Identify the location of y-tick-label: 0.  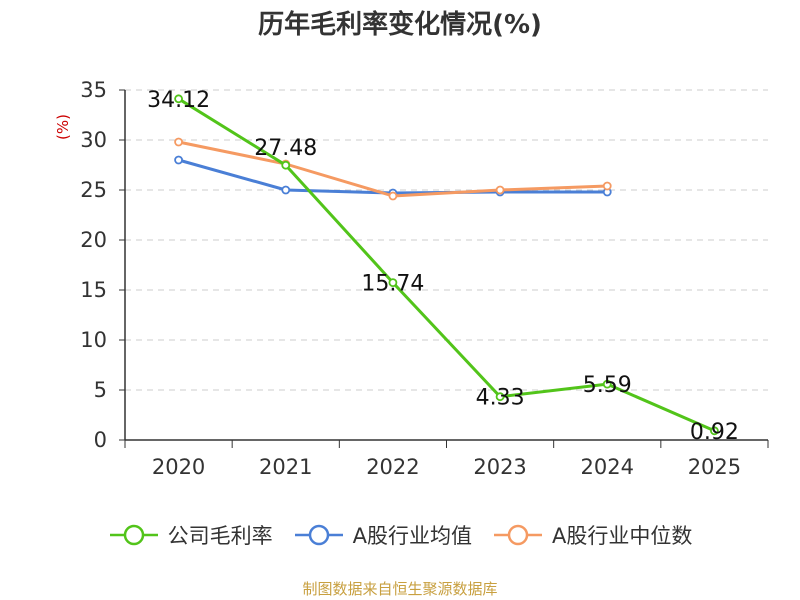
(100, 440).